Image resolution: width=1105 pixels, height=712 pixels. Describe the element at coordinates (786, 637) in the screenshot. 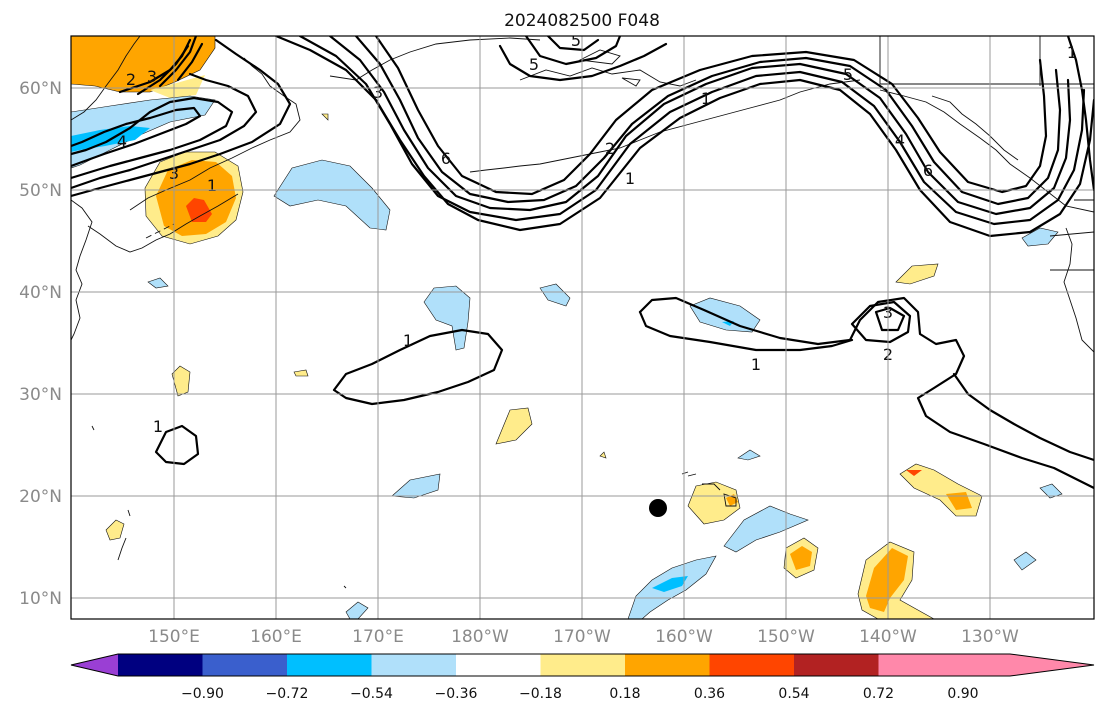

I see `lon-label: 150°W` at that location.